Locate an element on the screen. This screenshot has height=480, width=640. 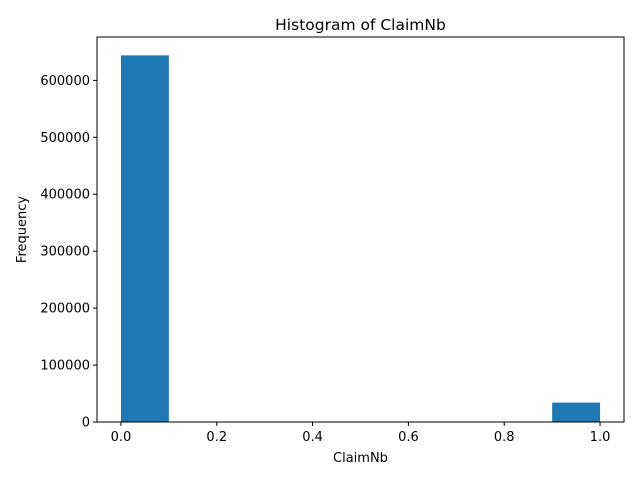
y-axis-ticks: 0 100000 200000 300000 400000 500000 600000 is located at coordinates (68, 252).